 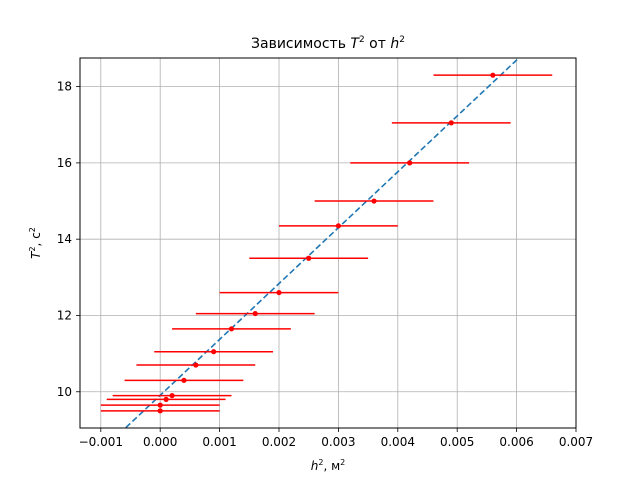 I want to click on y-tick-label: 18, so click(x=64, y=87).